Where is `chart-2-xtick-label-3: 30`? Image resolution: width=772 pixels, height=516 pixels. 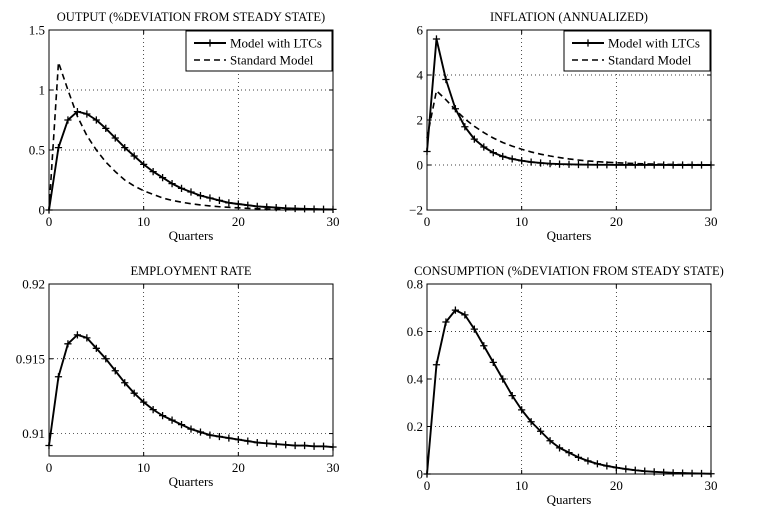
chart-2-xtick-label-3: 30 is located at coordinates (333, 467).